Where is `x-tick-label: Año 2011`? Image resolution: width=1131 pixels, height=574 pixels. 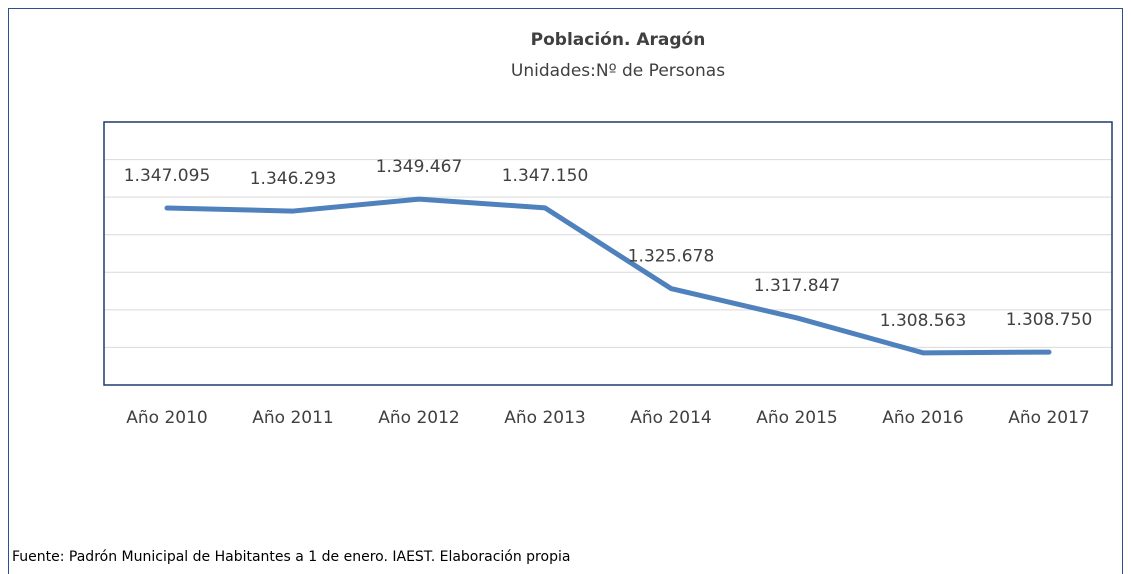
x-tick-label: Año 2011 is located at coordinates (292, 418).